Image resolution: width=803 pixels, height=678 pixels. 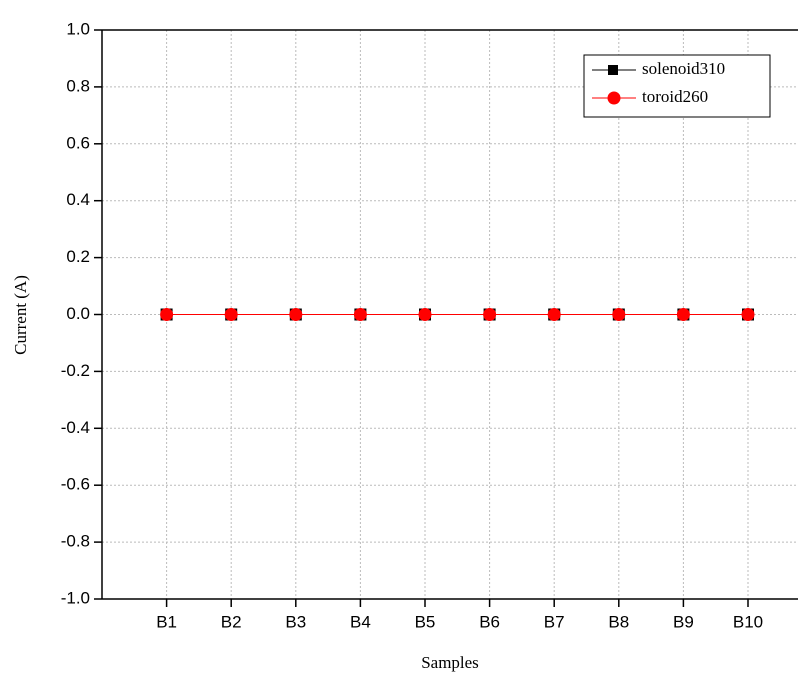 What do you see at coordinates (20, 315) in the screenshot?
I see `y-axis-label: Current (A)` at bounding box center [20, 315].